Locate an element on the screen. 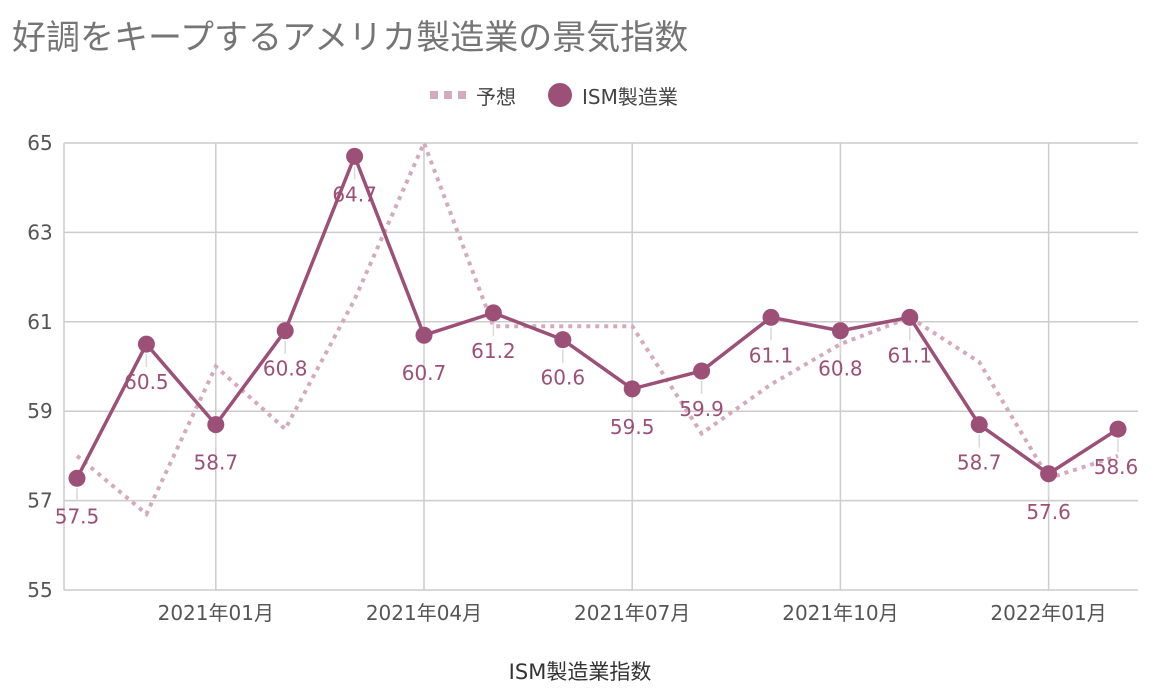 Image resolution: width=1160 pixels, height=696 pixels. x-axis-label: ISM製造業指数 is located at coordinates (580, 672).